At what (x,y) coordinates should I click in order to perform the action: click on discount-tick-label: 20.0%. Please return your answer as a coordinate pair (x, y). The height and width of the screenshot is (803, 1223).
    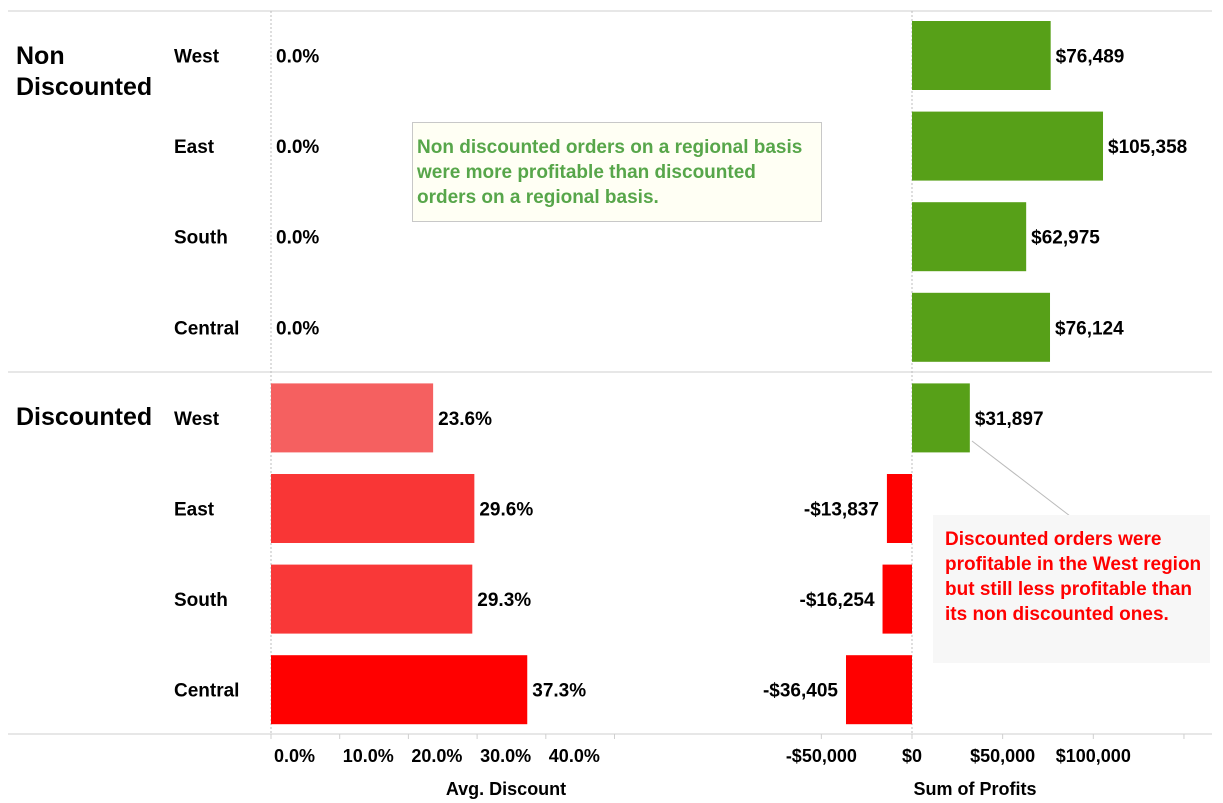
    Looking at the image, I should click on (436, 756).